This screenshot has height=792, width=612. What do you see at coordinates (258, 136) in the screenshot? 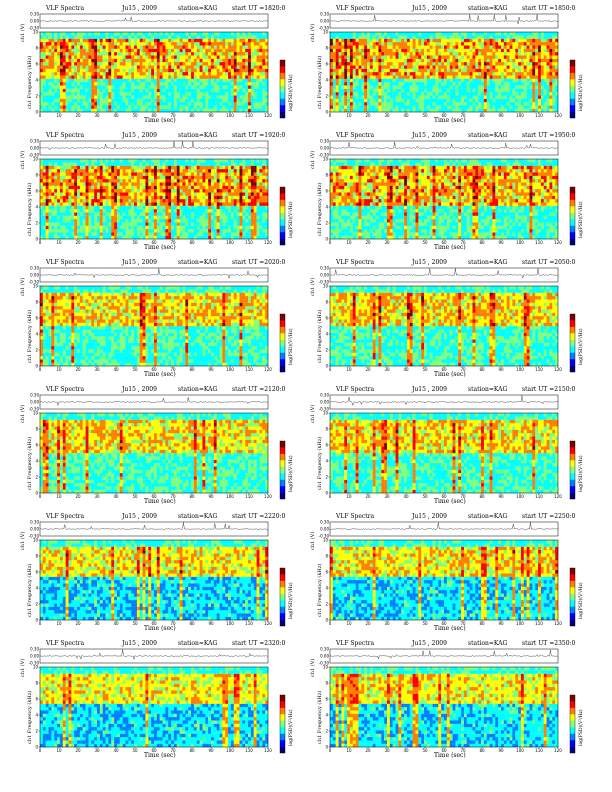
I see `panel-start-time: start UT =1920:0` at bounding box center [258, 136].